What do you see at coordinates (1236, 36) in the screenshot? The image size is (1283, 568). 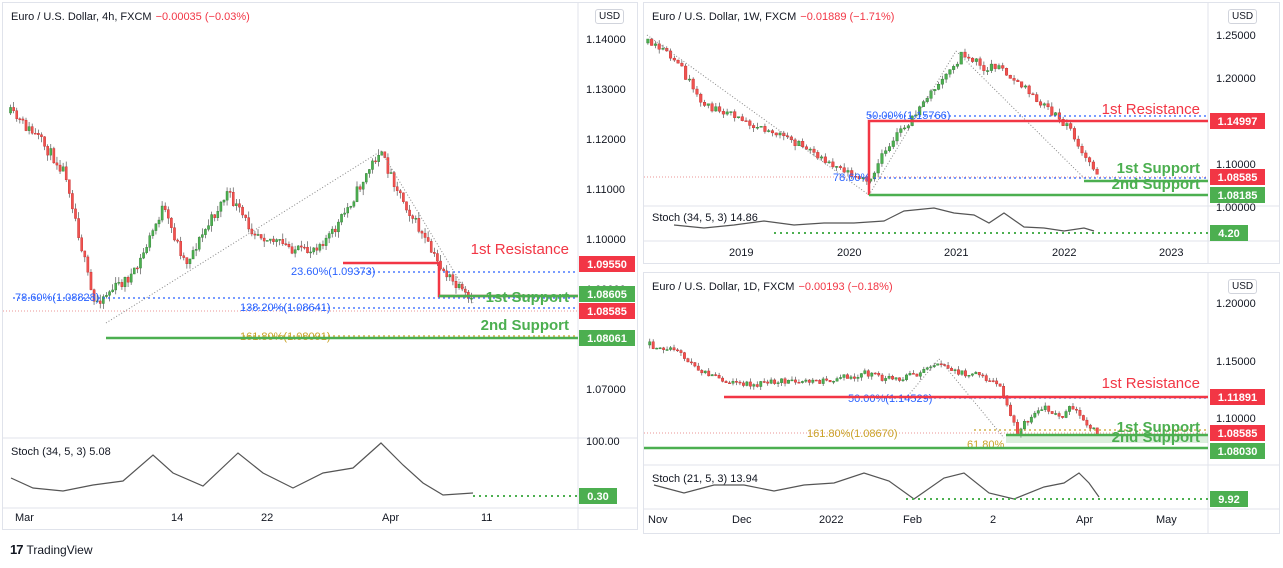 I see `y-tick-label: 1.25000` at bounding box center [1236, 36].